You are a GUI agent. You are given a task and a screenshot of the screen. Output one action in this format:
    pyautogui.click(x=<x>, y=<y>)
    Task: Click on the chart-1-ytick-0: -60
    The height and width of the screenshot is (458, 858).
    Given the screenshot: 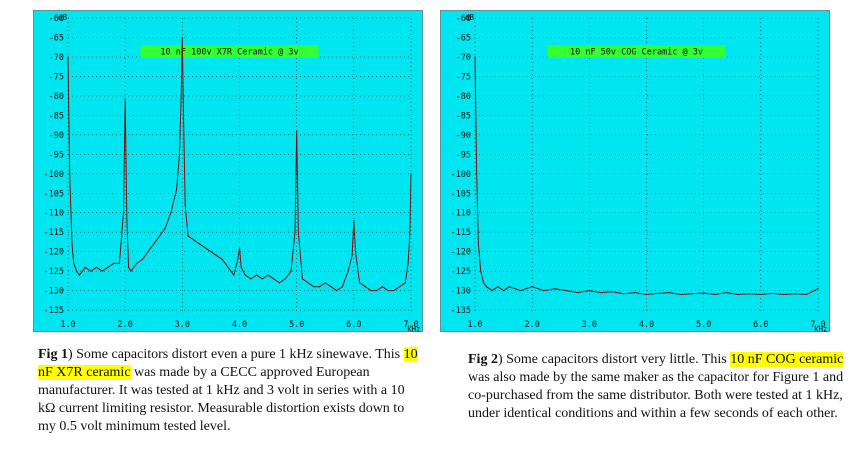 What is the action you would take?
    pyautogui.click(x=56, y=19)
    